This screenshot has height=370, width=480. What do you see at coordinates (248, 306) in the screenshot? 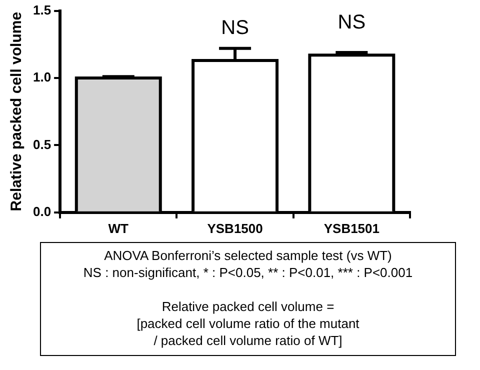
I see `text: Relative packed cell volume =` at bounding box center [248, 306].